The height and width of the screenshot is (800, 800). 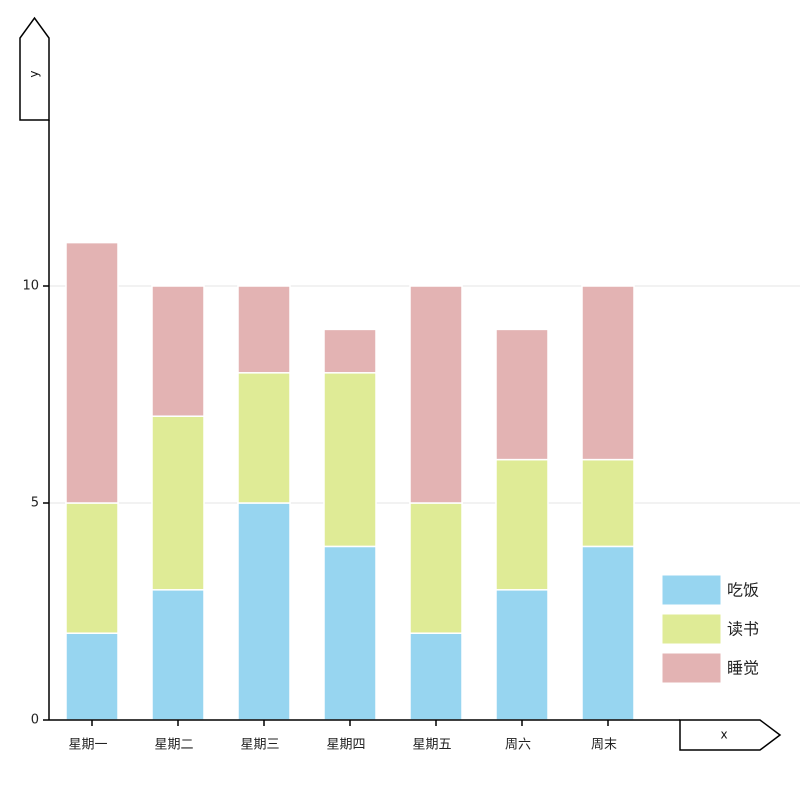 What do you see at coordinates (342, 736) in the screenshot?
I see `x-ticks: 星期一 星期二 星期三 星期四 星期五 周六 周末` at bounding box center [342, 736].